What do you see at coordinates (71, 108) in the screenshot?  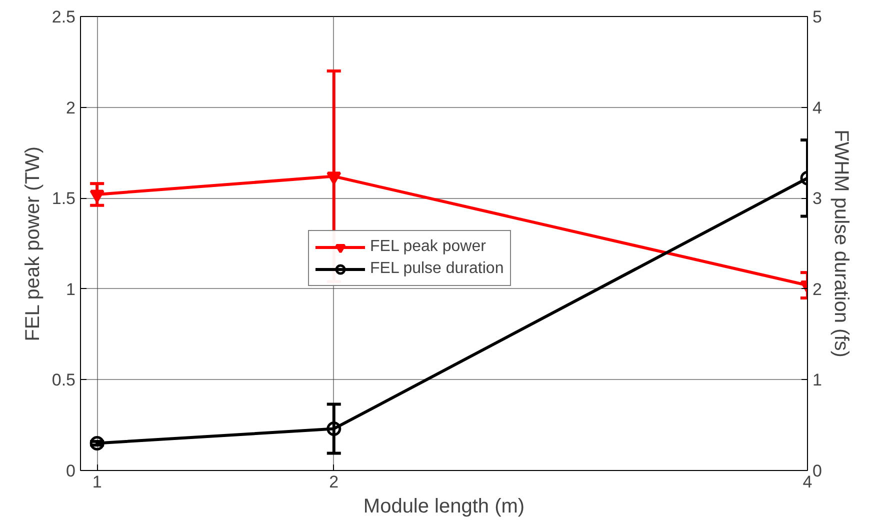 I see `y-tick-label: 2` at bounding box center [71, 108].